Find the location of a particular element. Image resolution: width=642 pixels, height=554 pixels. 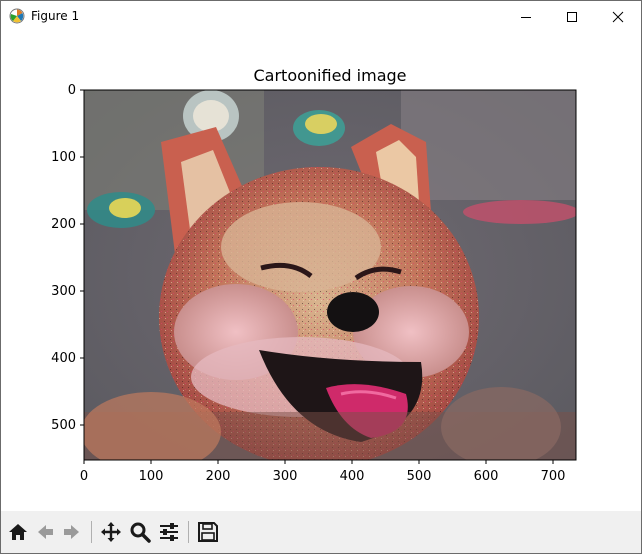

forward-button is located at coordinates (72, 532).